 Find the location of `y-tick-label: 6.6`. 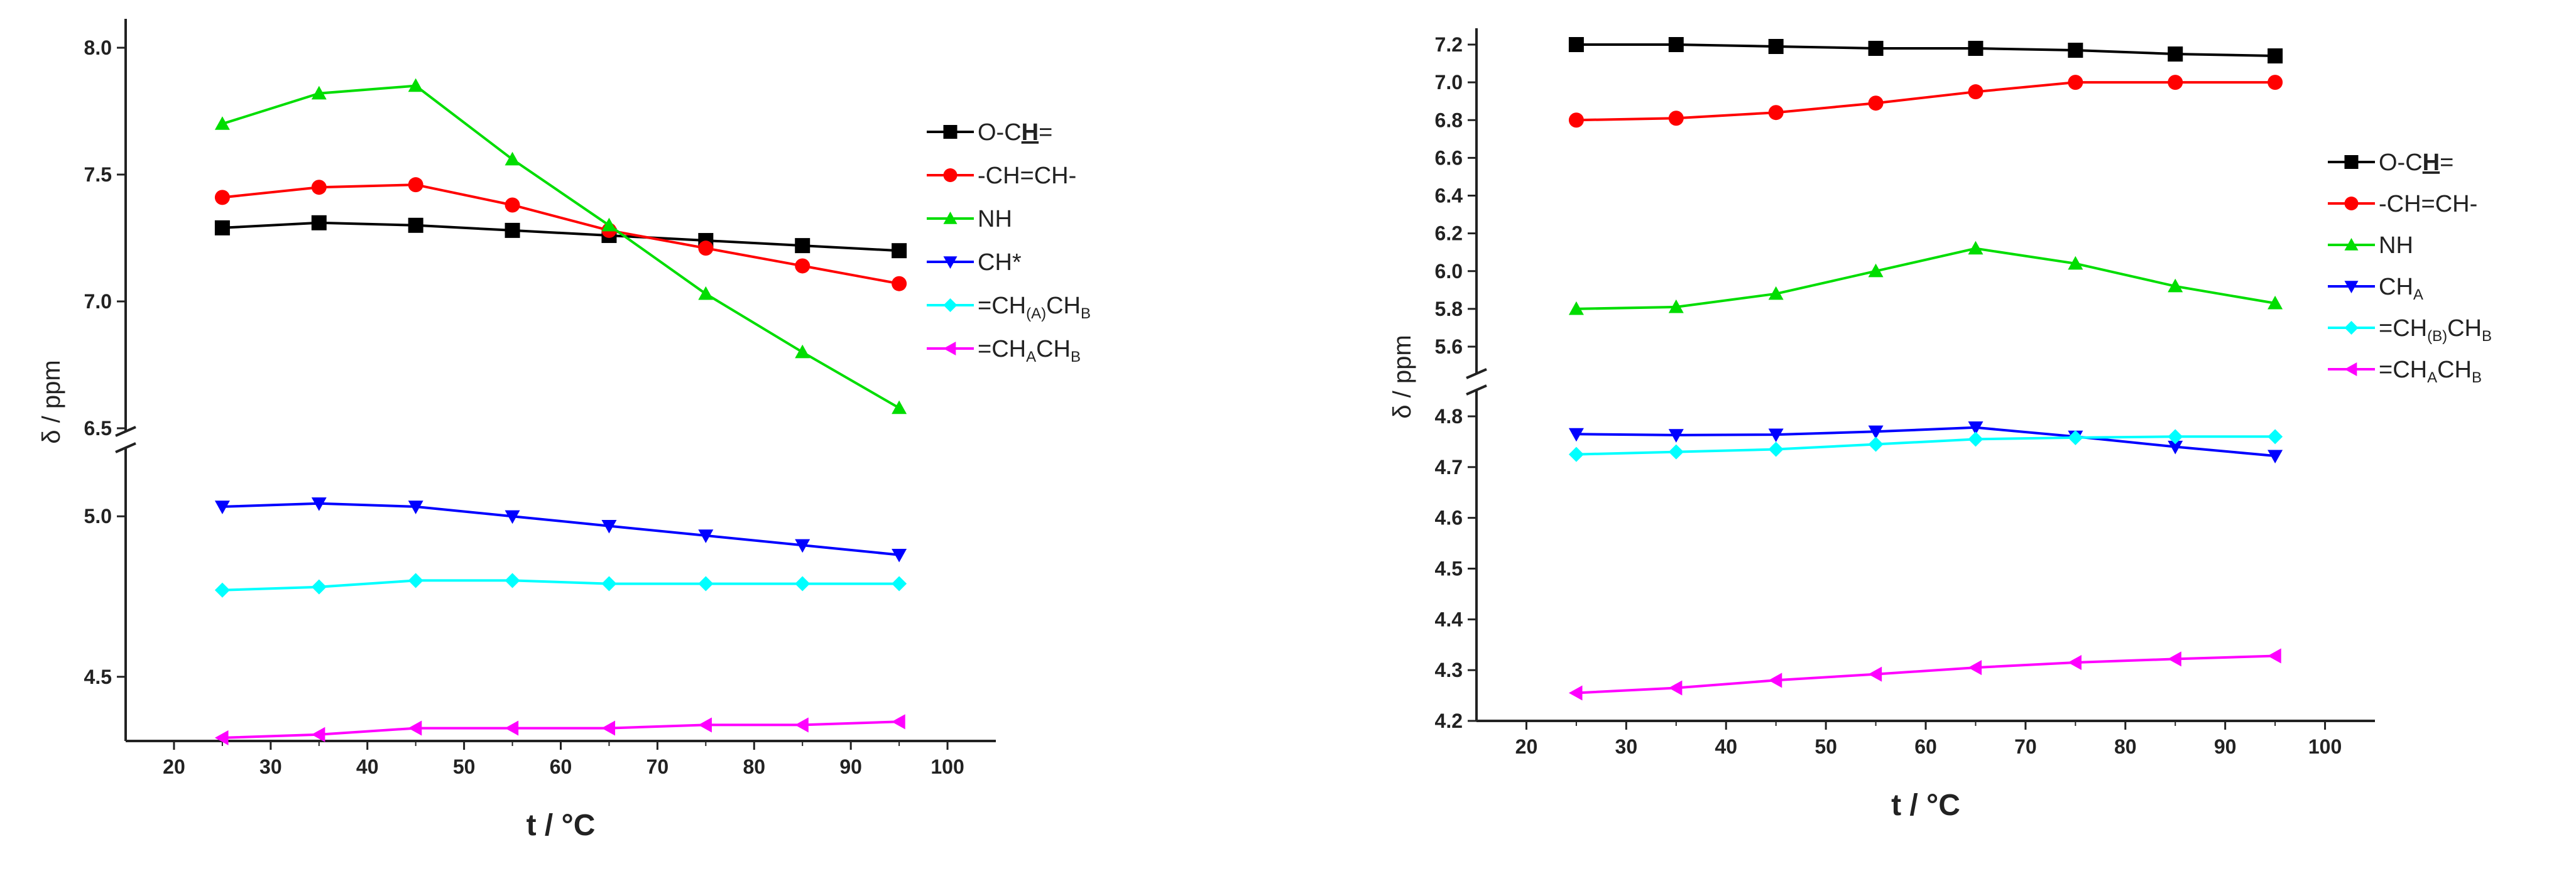

y-tick-label: 6.6 is located at coordinates (1449, 157).